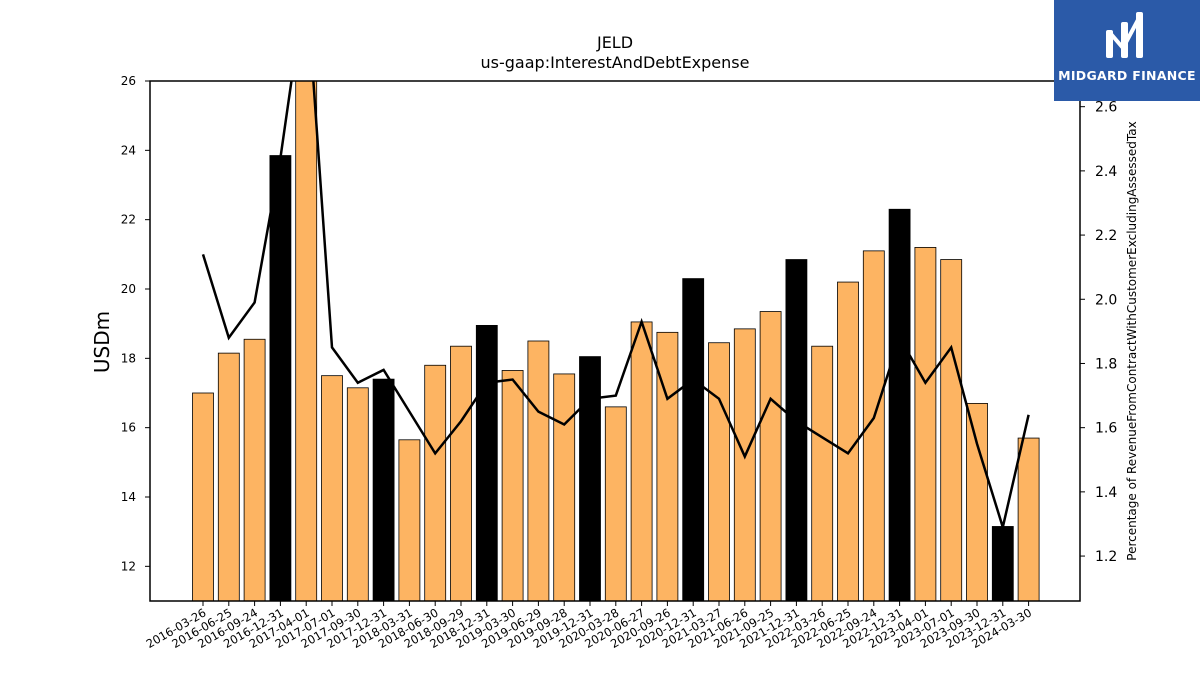  Describe the element at coordinates (135, 323) in the screenshot. I see `y-axis-left: 12 14 16 18 20 22 24 26` at that location.